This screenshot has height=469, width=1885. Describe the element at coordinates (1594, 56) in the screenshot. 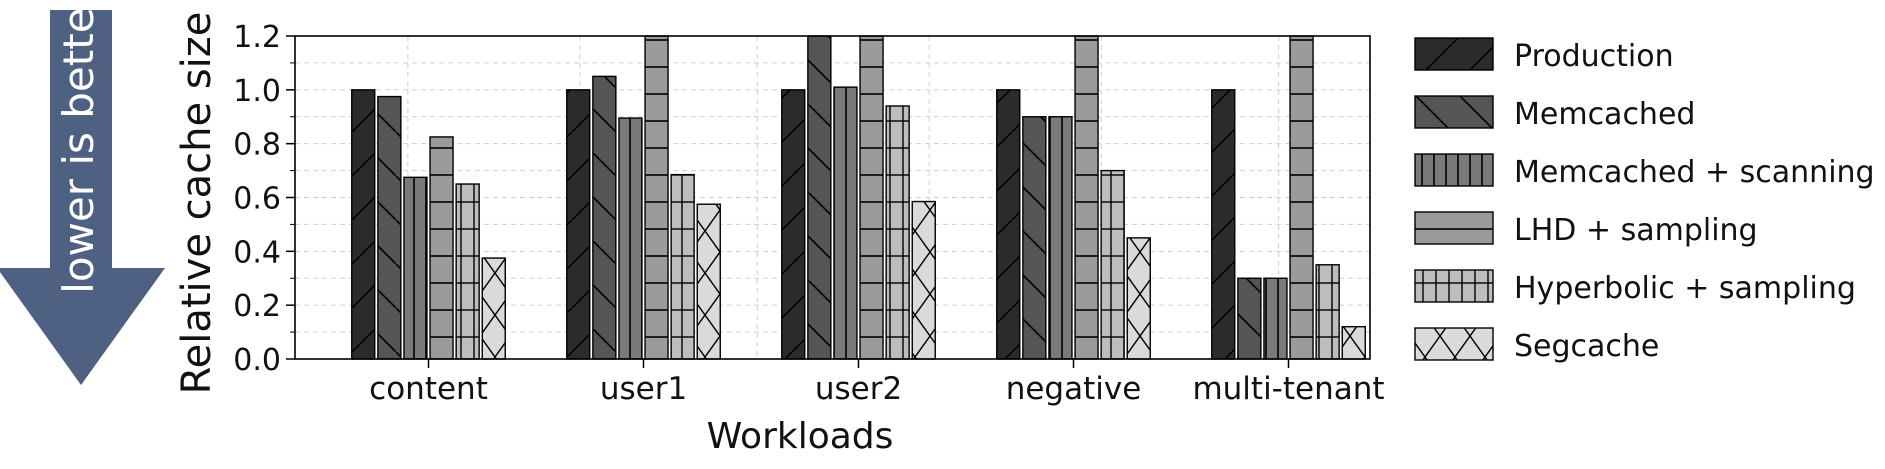

I see `legend-label: Production` at that location.